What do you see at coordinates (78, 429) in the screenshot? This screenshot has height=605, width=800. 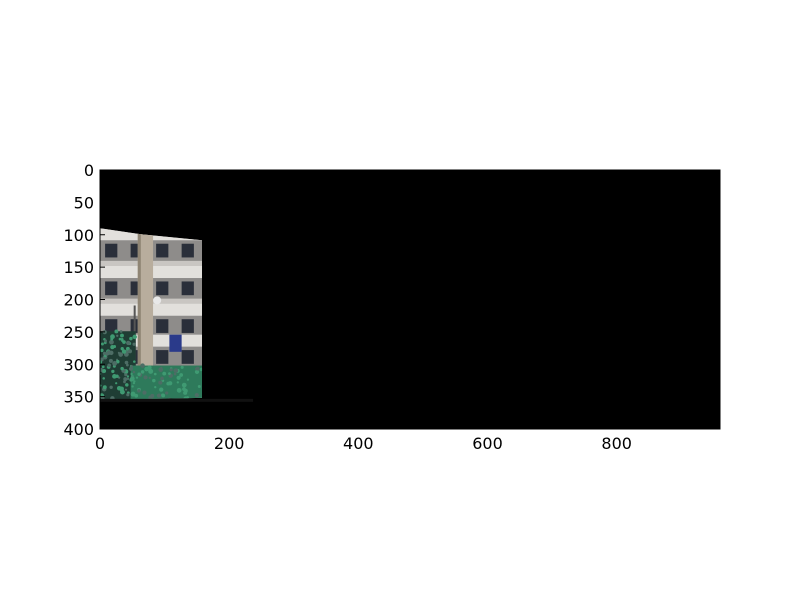 I see `y-tick-label: 400` at bounding box center [78, 429].